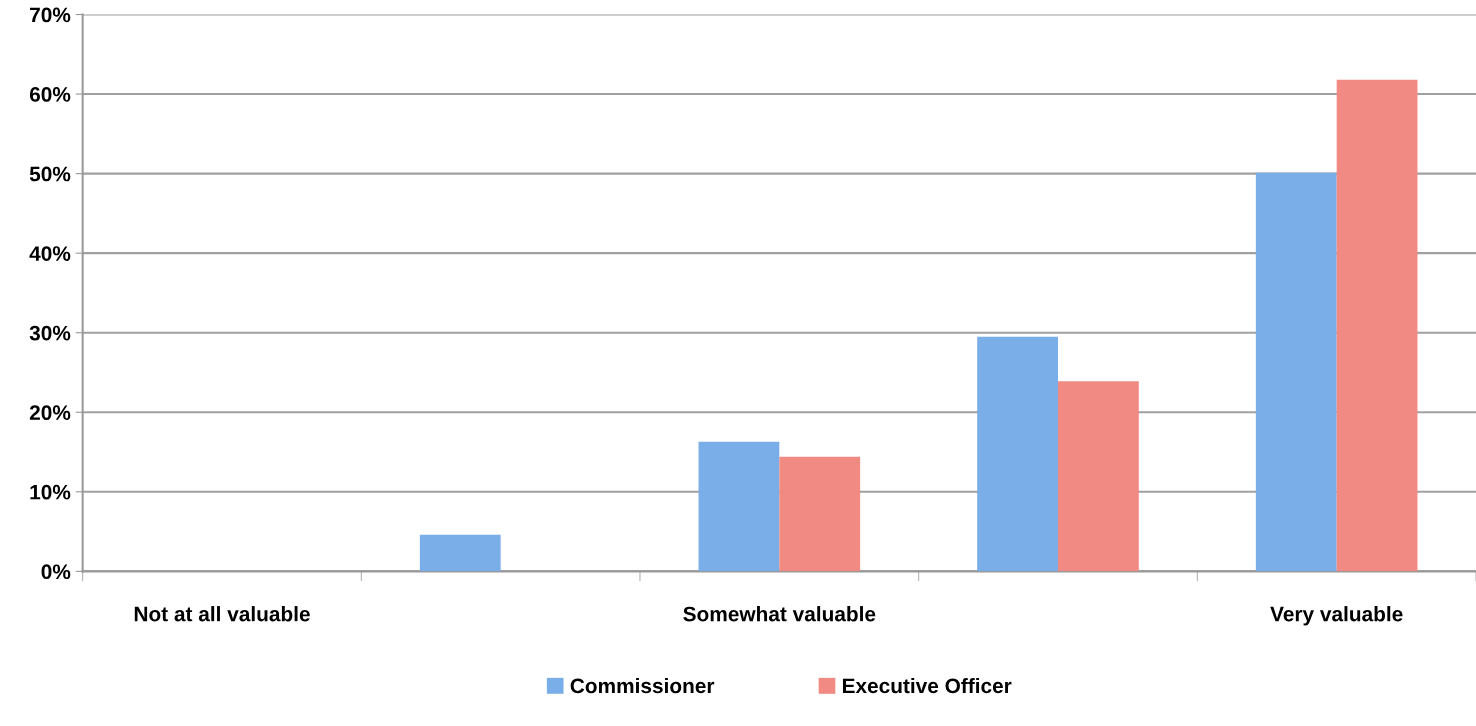 The image size is (1476, 726). What do you see at coordinates (56, 572) in the screenshot?
I see `y-tick-label: 0%` at bounding box center [56, 572].